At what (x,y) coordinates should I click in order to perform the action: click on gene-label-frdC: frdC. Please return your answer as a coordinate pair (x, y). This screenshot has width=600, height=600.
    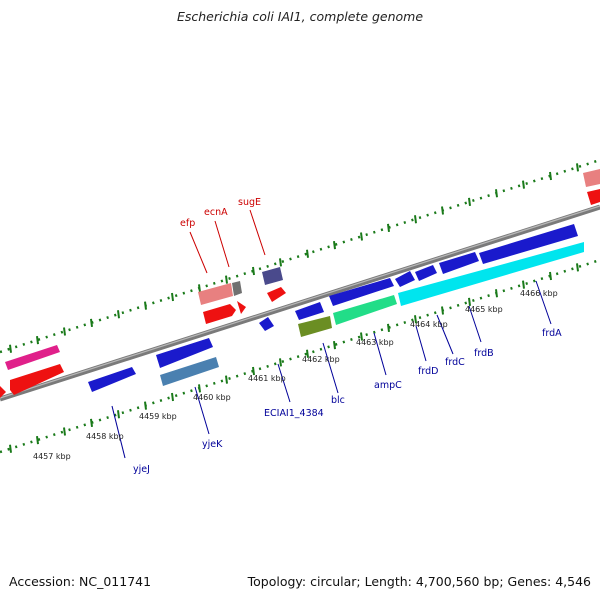
    Looking at the image, I should click on (455, 362).